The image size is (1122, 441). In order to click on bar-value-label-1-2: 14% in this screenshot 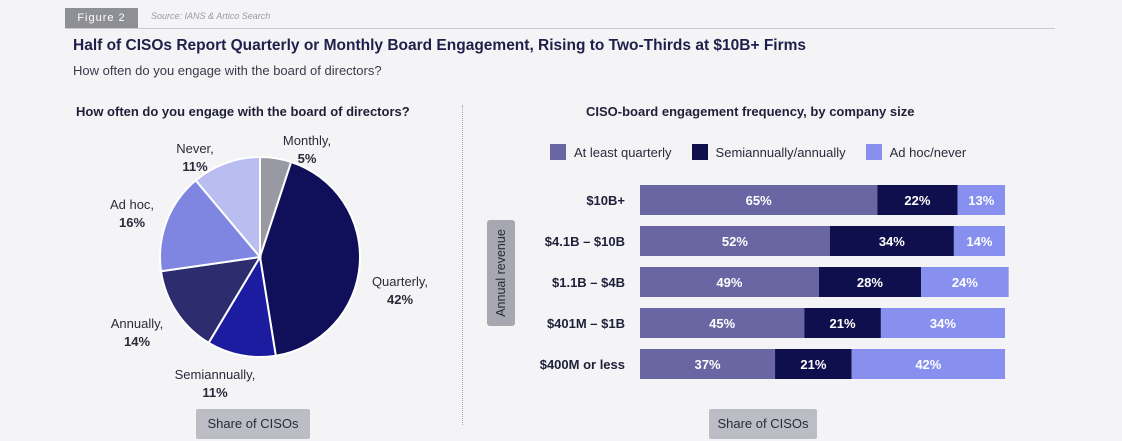, I will do `click(979, 241)`.